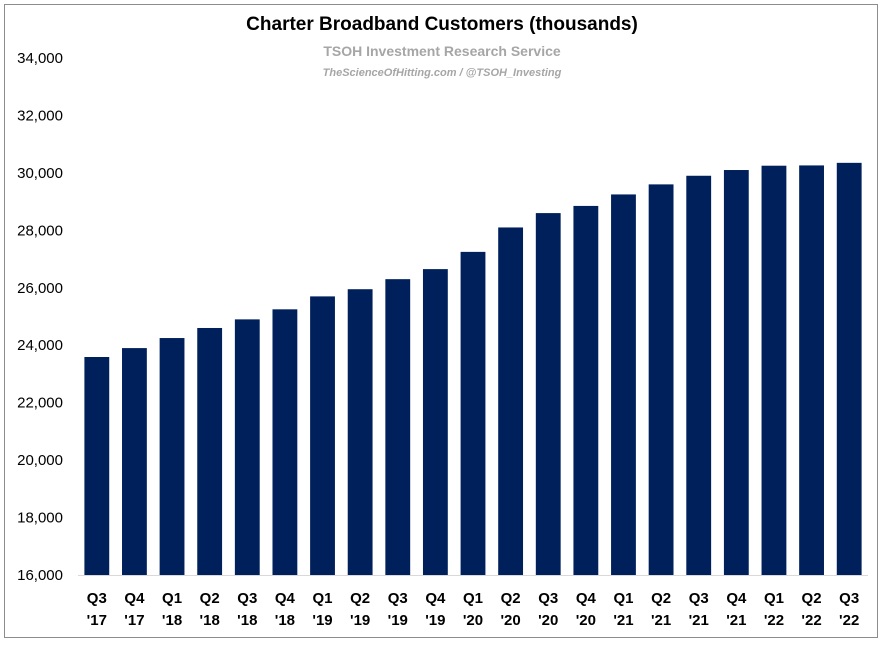  Describe the element at coordinates (40, 345) in the screenshot. I see `y-tick-label: 24,000` at that location.